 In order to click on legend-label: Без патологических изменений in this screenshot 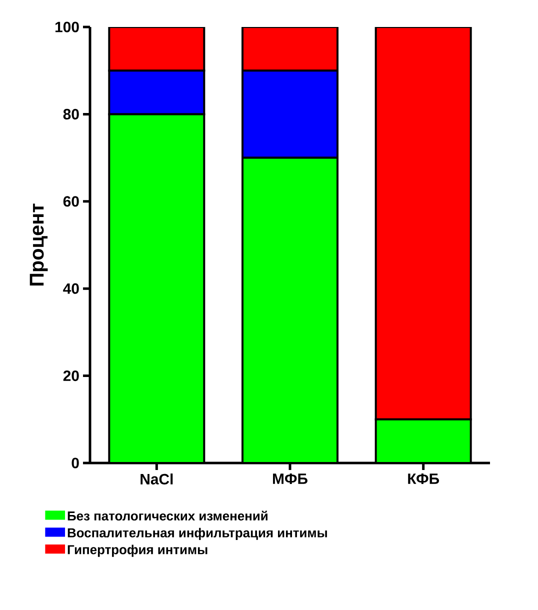, I will do `click(168, 515)`.